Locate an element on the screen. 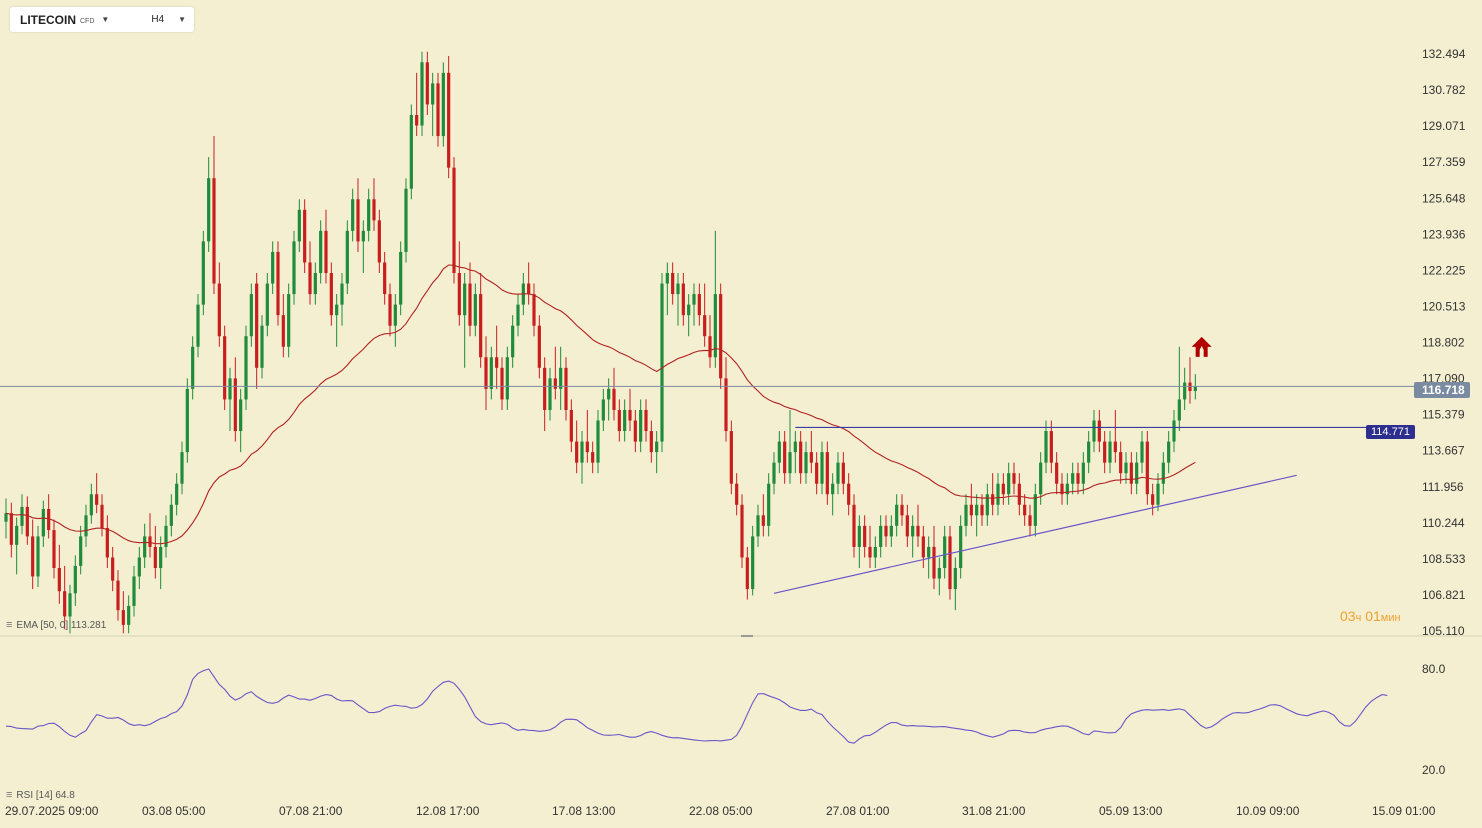 The image size is (1482, 828). countdown-hours: 03 is located at coordinates (1348, 616).